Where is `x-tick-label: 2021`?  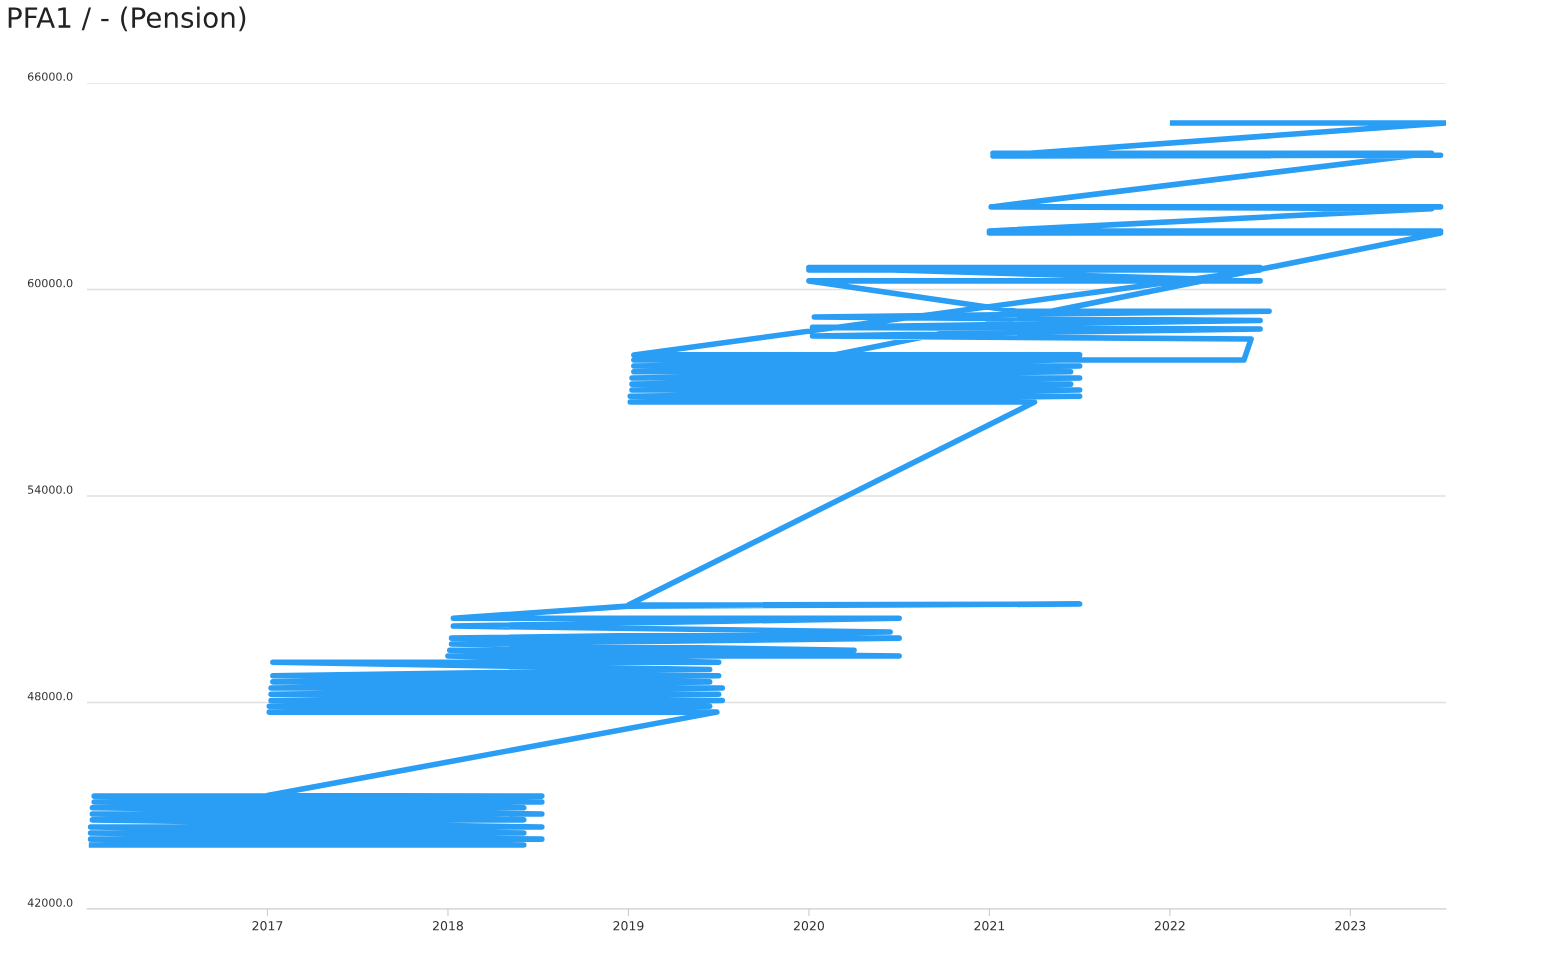
x-tick-label: 2021 is located at coordinates (989, 926).